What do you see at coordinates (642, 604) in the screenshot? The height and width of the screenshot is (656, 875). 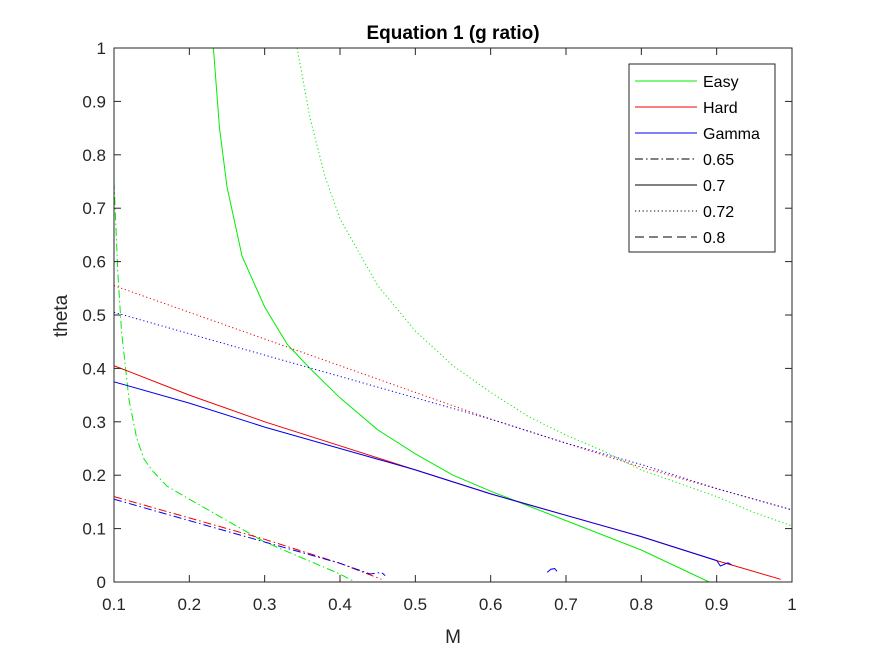 I see `x-tick-label: 0.8` at bounding box center [642, 604].